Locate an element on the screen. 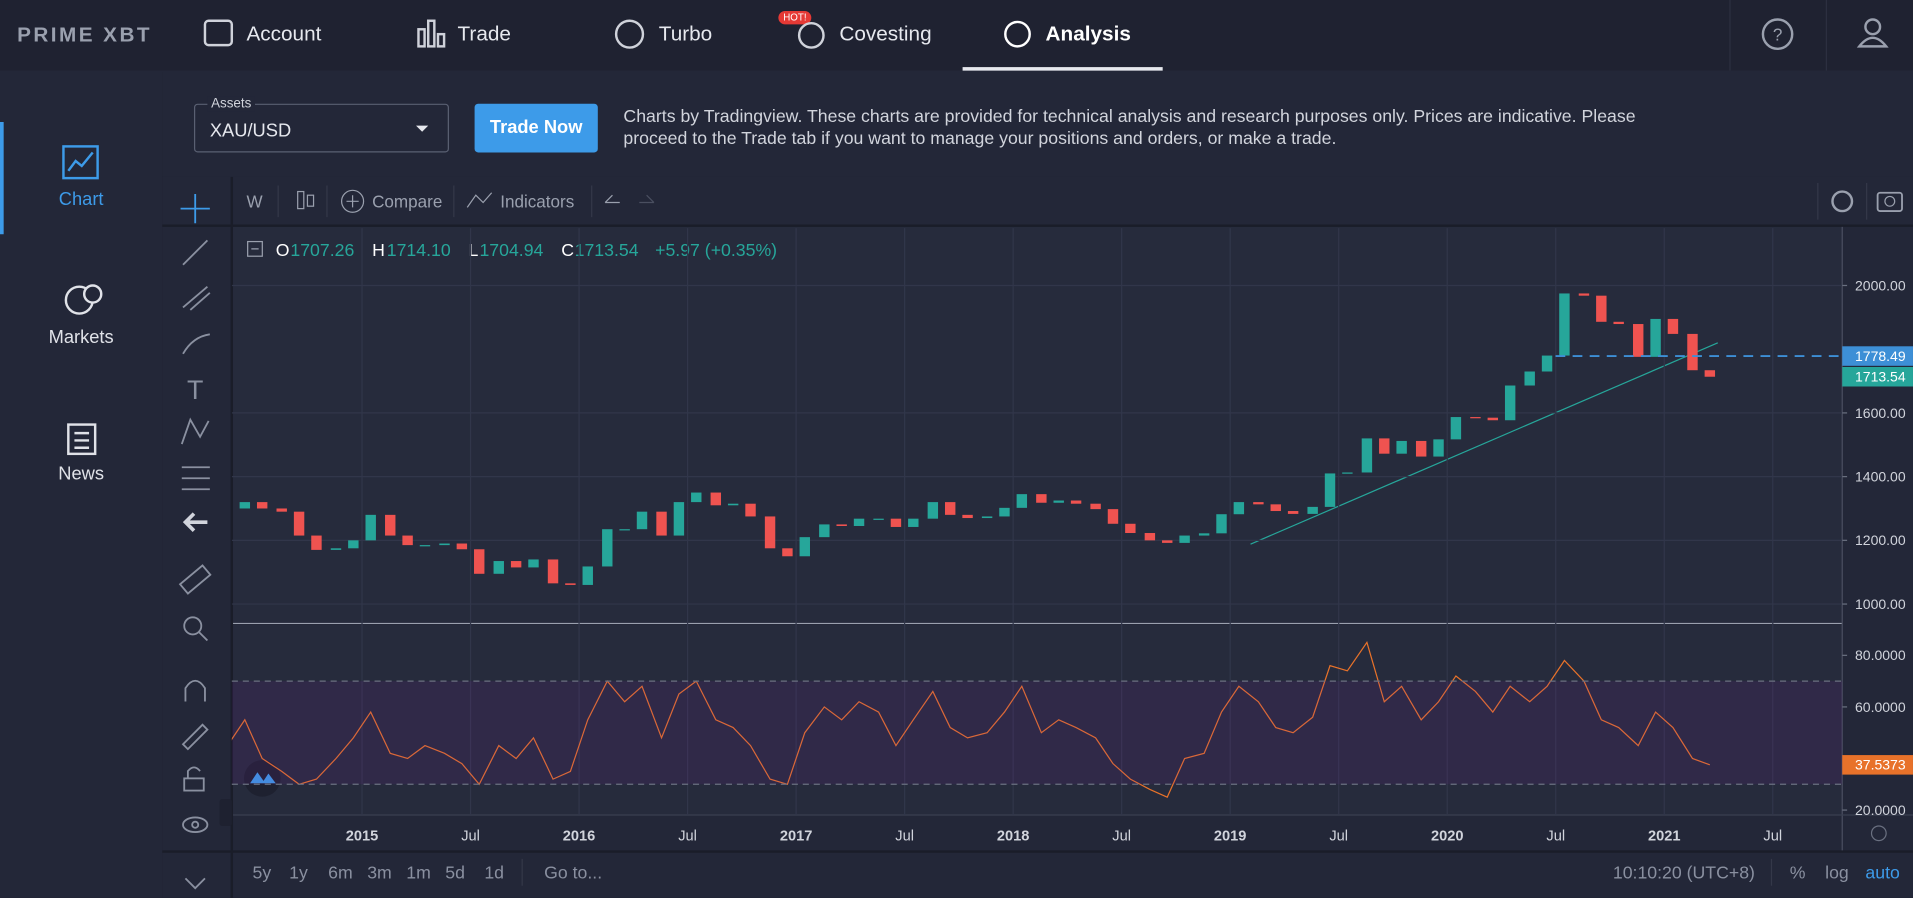 Image resolution: width=1913 pixels, height=898 pixels. collapse-handle is located at coordinates (225, 812).